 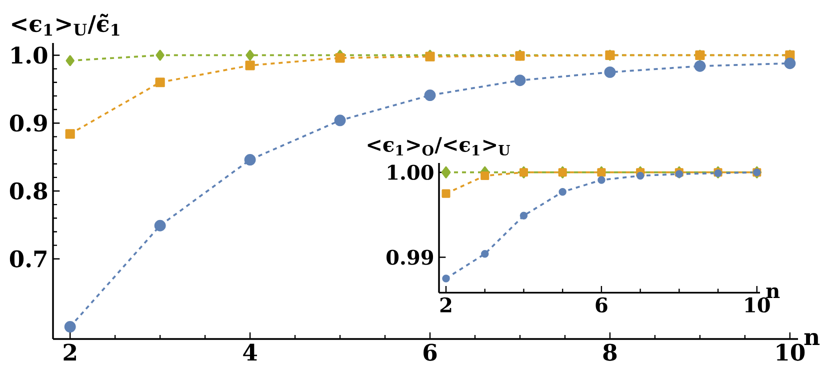 I want to click on y-tick-label: 1.0, so click(x=30, y=55).